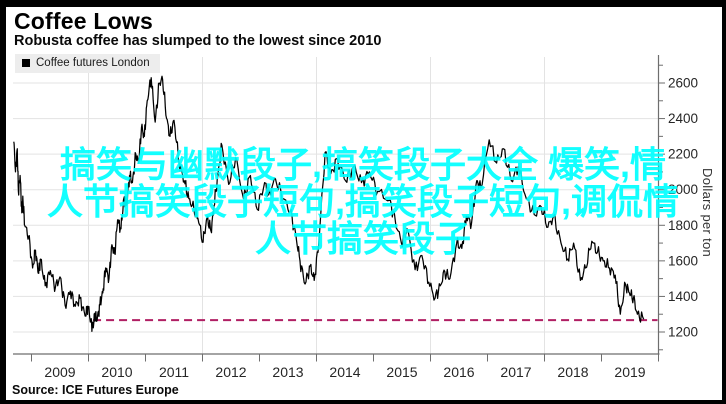 Image resolution: width=726 pixels, height=404 pixels. I want to click on page-title: Coffee Lows, so click(83, 21).